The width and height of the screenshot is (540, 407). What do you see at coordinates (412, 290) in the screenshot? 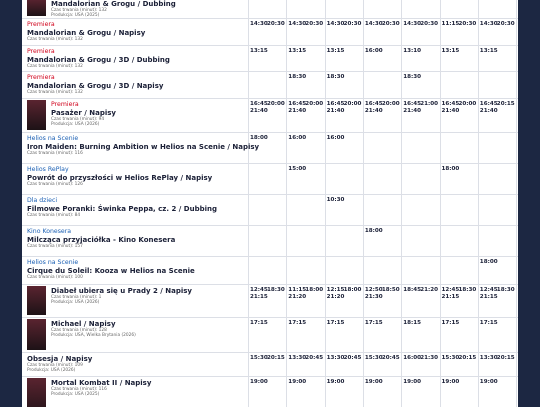
I see `showtime: 18:45` at bounding box center [412, 290].